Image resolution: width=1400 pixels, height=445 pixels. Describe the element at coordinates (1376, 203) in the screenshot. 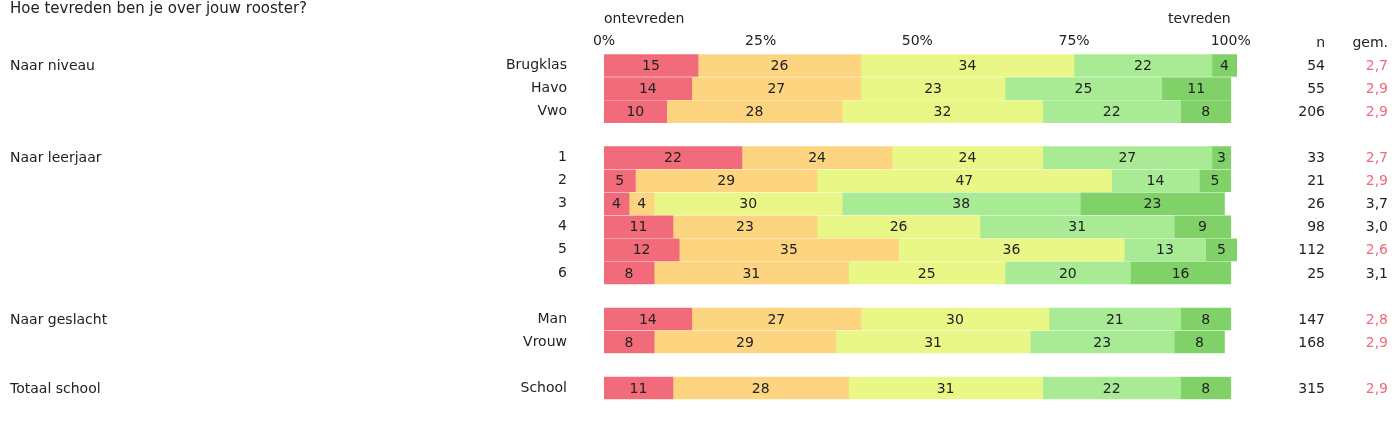

I see `text: 3,7` at that location.